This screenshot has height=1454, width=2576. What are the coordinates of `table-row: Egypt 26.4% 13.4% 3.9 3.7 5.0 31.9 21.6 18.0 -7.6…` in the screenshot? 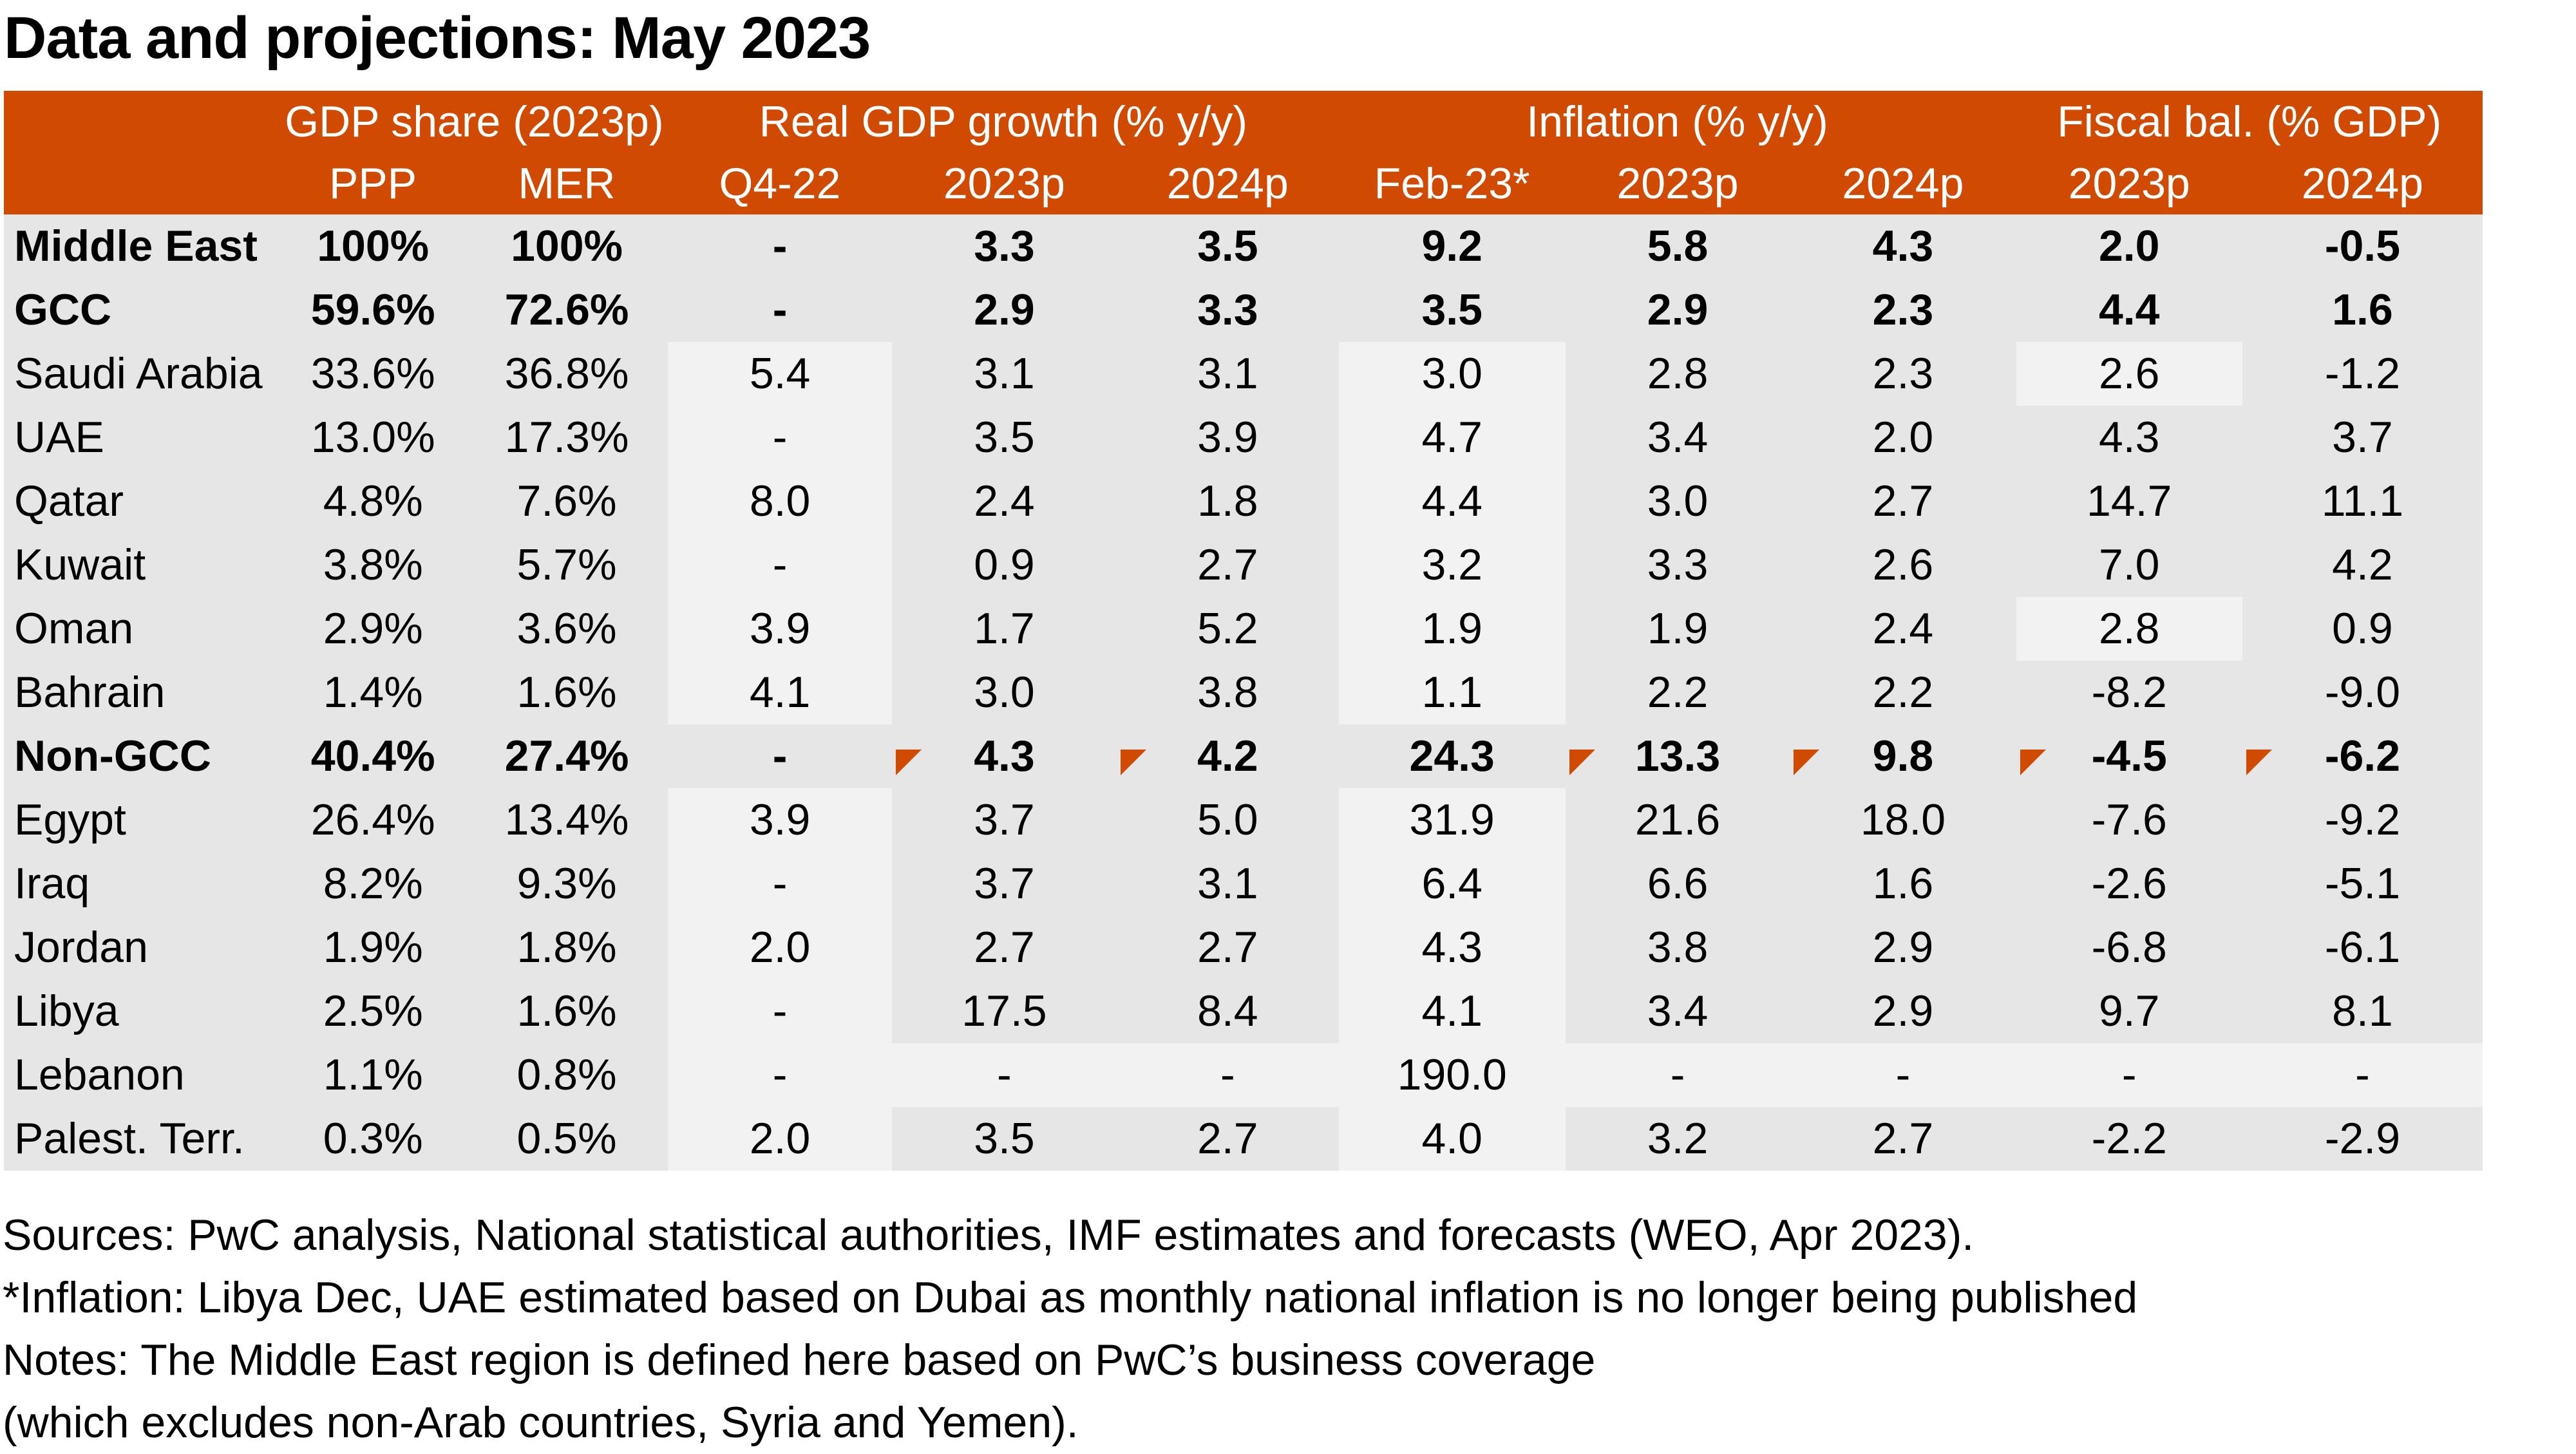 It's located at (1243, 820).